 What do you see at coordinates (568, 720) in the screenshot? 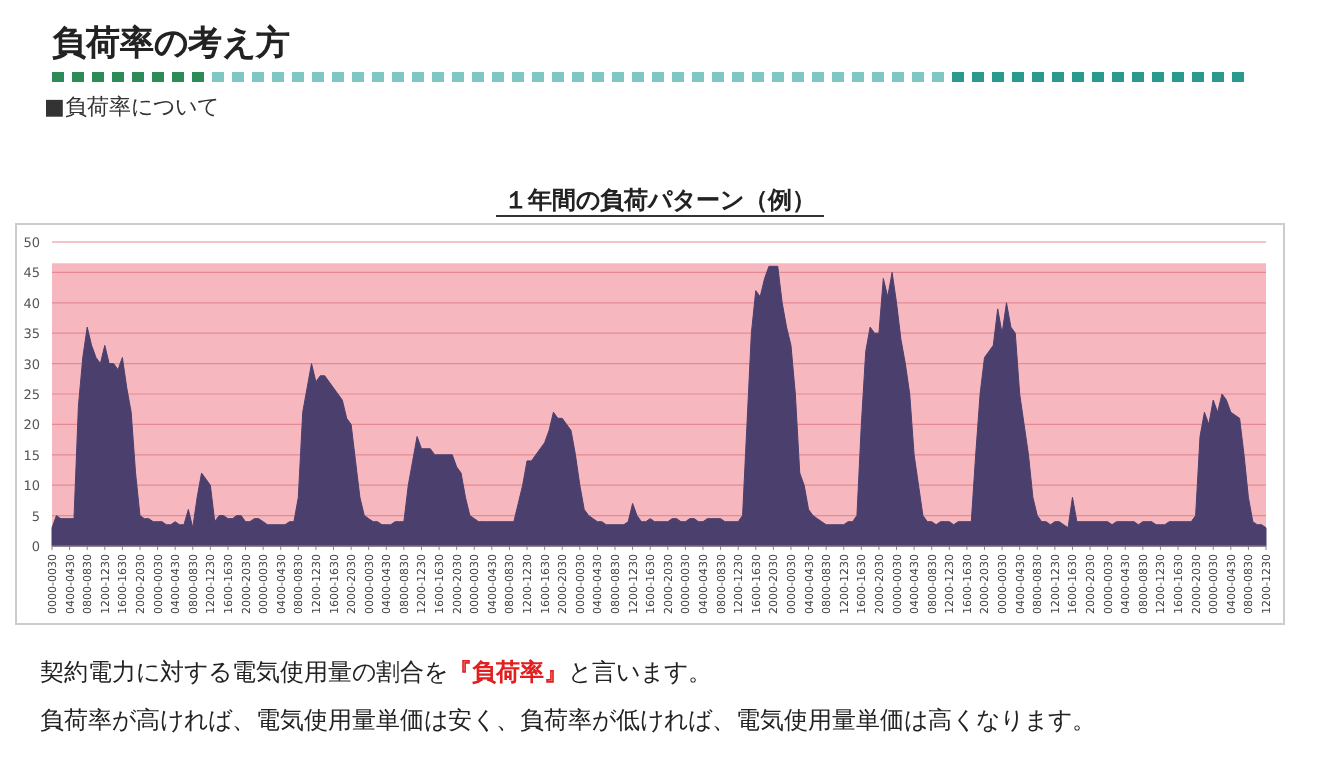
I see `annotation: 負荷率が高ければ、電気使用量単価は安く、負荷率が低ければ、電気使用量単価は高くなります。` at bounding box center [568, 720].